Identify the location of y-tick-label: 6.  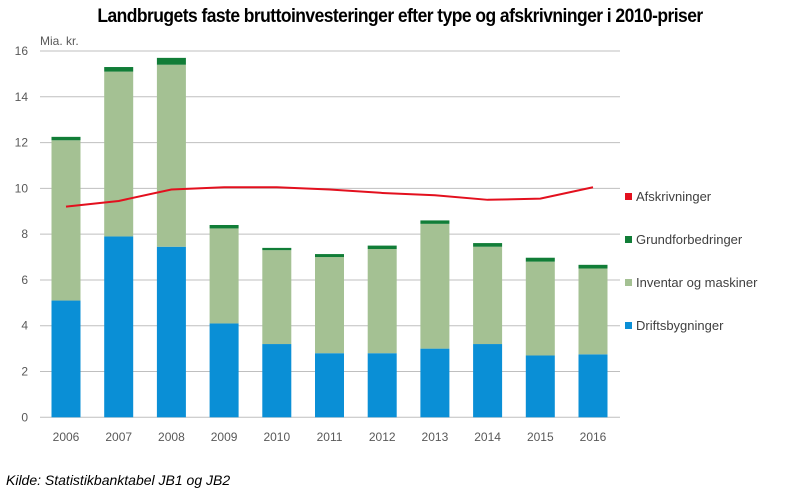
(24, 280).